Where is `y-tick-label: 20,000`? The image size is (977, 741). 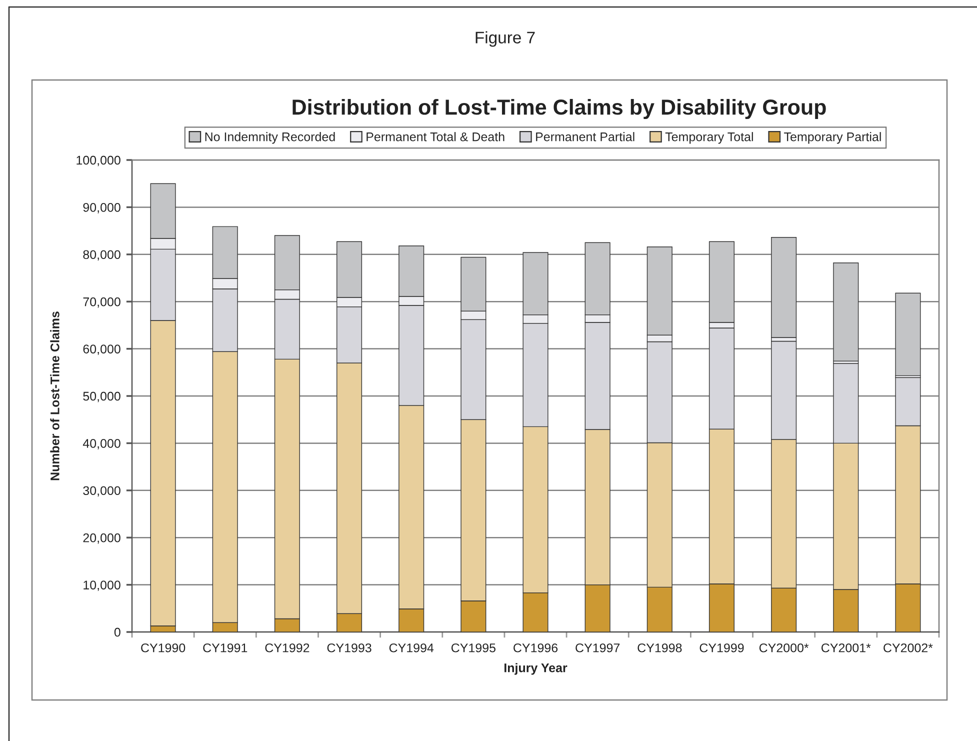
y-tick-label: 20,000 is located at coordinates (101, 538).